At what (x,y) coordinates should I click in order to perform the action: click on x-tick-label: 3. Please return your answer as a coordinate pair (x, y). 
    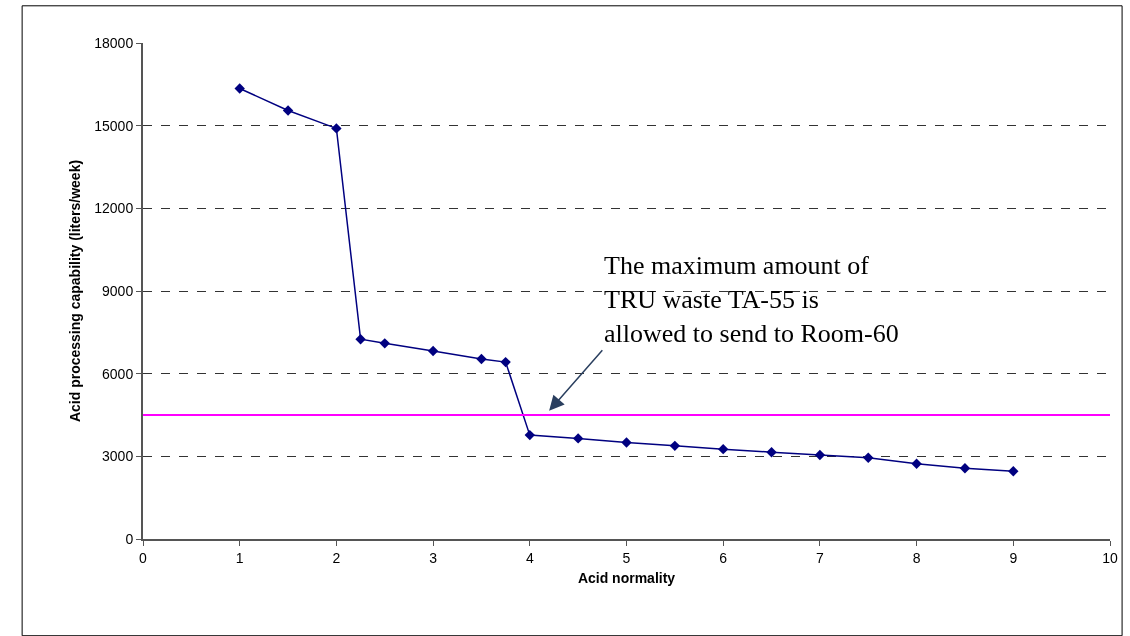
    Looking at the image, I should click on (433, 557).